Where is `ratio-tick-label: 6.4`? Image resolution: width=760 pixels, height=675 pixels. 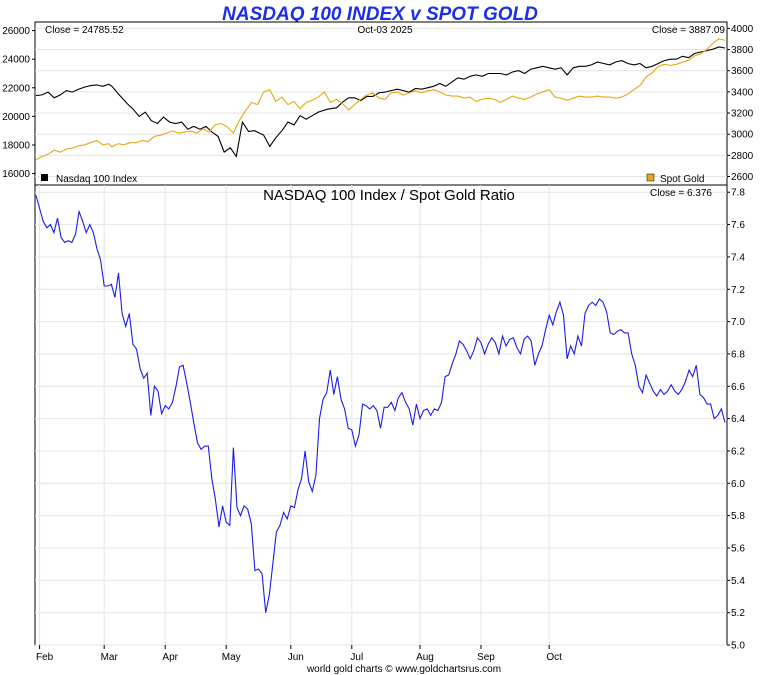
ratio-tick-label: 6.4 is located at coordinates (738, 419).